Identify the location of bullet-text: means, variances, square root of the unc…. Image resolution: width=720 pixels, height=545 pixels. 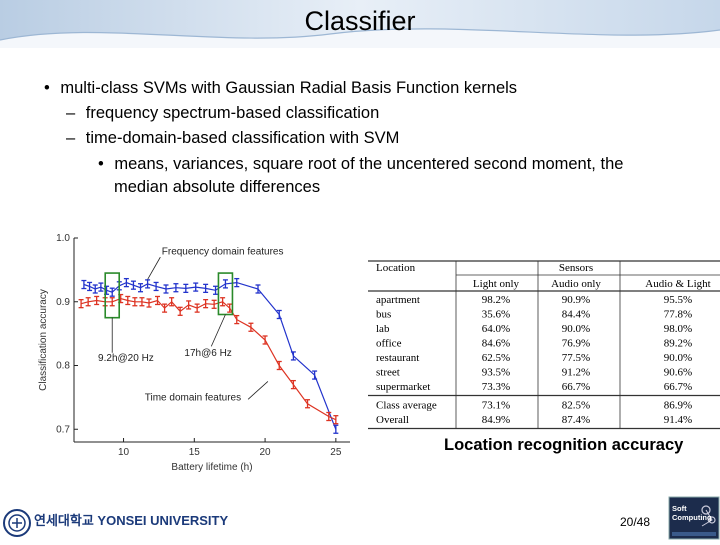
(369, 164).